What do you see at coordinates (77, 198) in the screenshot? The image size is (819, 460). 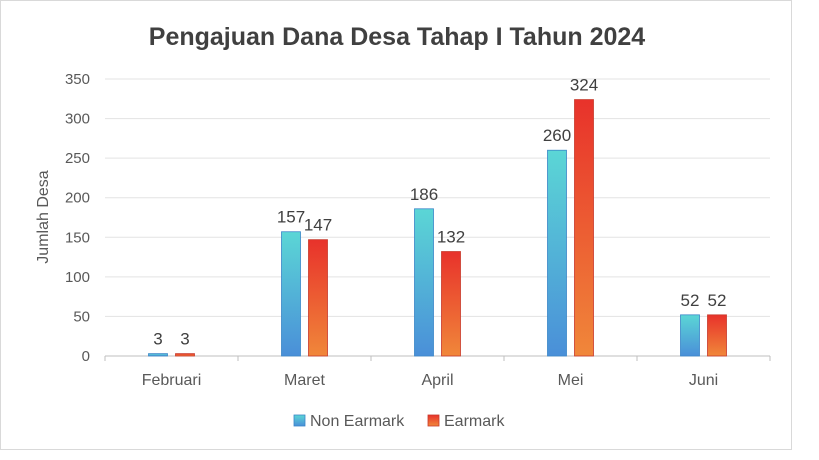 I see `y-tick-label: 200` at bounding box center [77, 198].